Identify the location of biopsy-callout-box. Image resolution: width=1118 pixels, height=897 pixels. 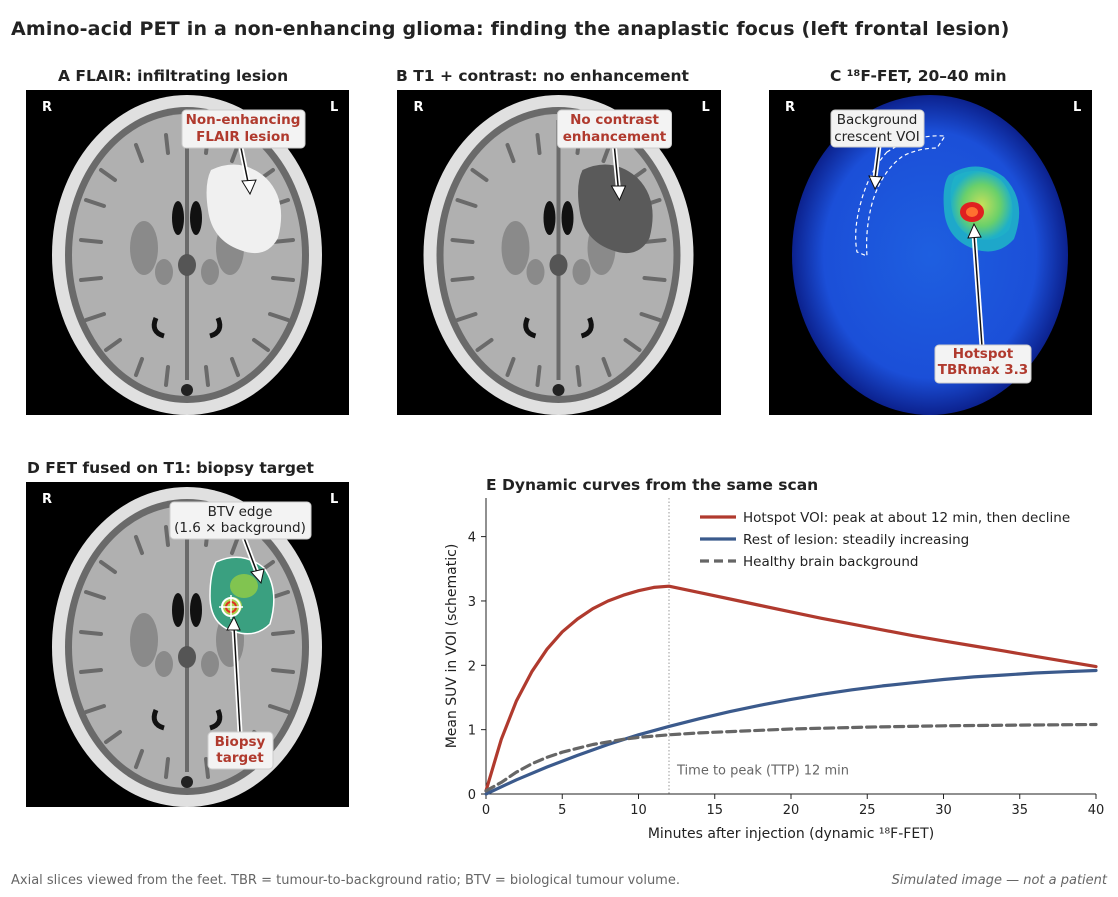
(240, 750).